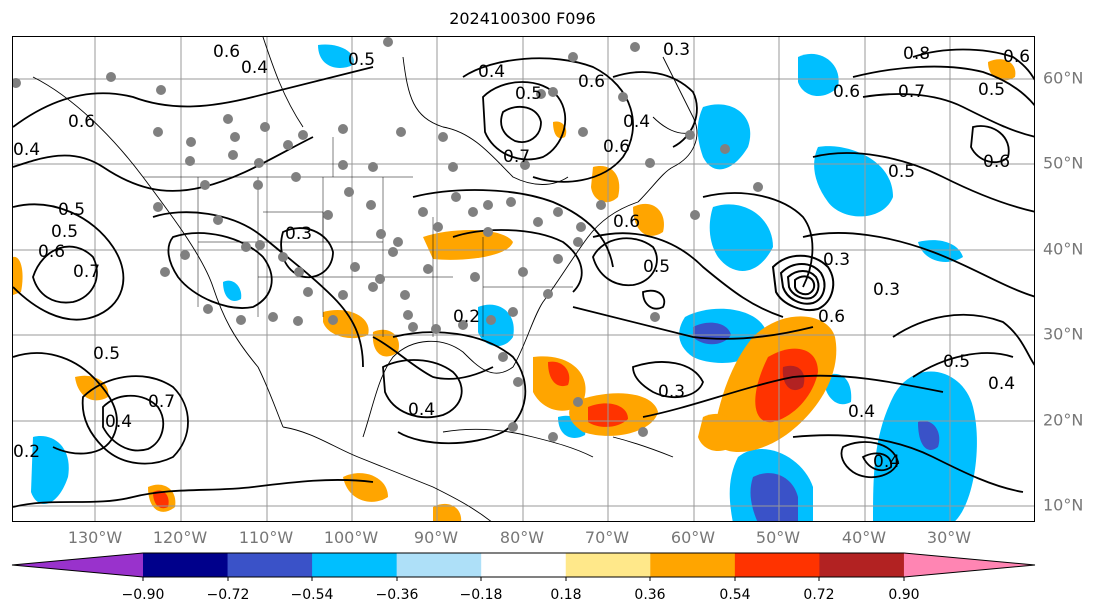  What do you see at coordinates (228, 595) in the screenshot?
I see `colorbar-tick: −0.72` at bounding box center [228, 595].